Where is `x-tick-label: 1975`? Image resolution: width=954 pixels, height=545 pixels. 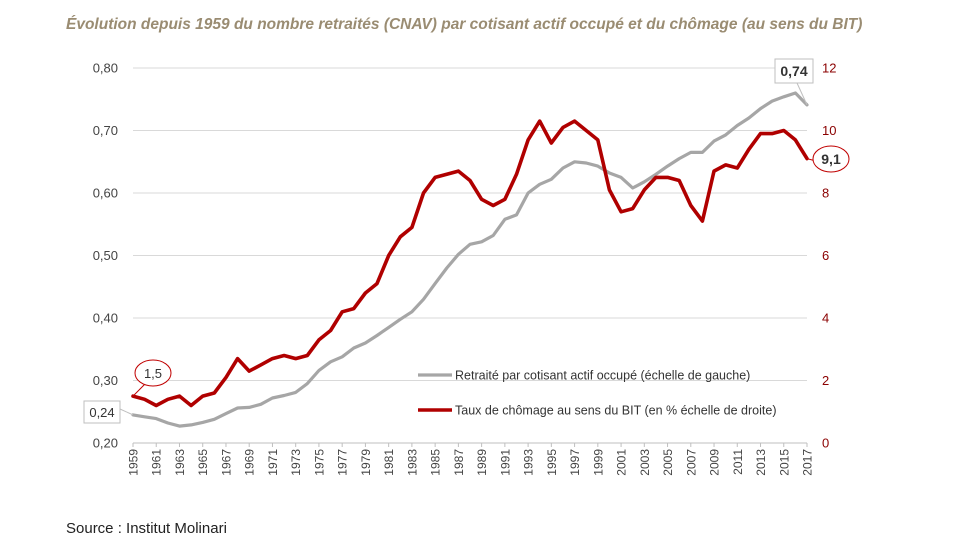
x-tick-label: 1975 is located at coordinates (319, 462).